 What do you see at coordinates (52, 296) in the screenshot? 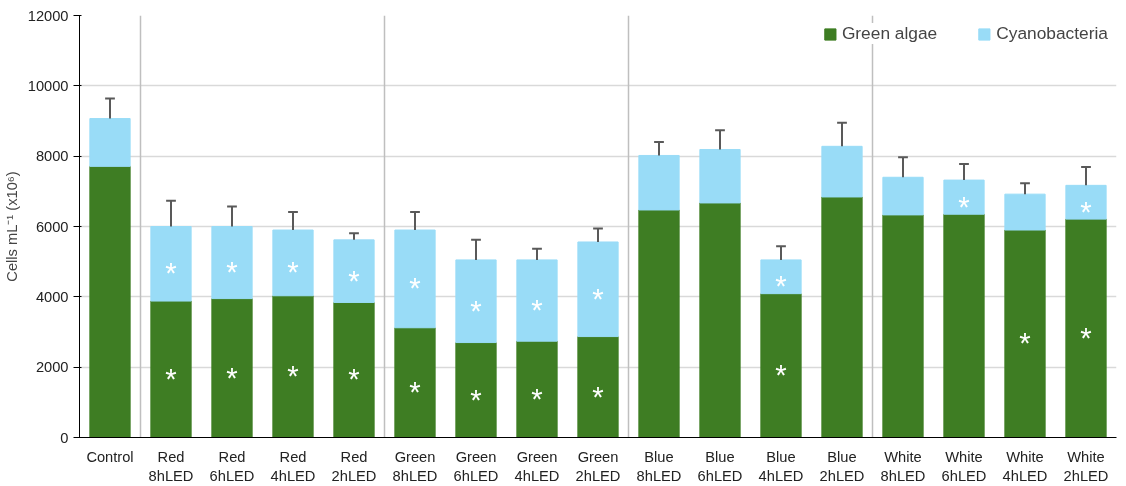
I see `y-tick-label: 4000` at bounding box center [52, 296].